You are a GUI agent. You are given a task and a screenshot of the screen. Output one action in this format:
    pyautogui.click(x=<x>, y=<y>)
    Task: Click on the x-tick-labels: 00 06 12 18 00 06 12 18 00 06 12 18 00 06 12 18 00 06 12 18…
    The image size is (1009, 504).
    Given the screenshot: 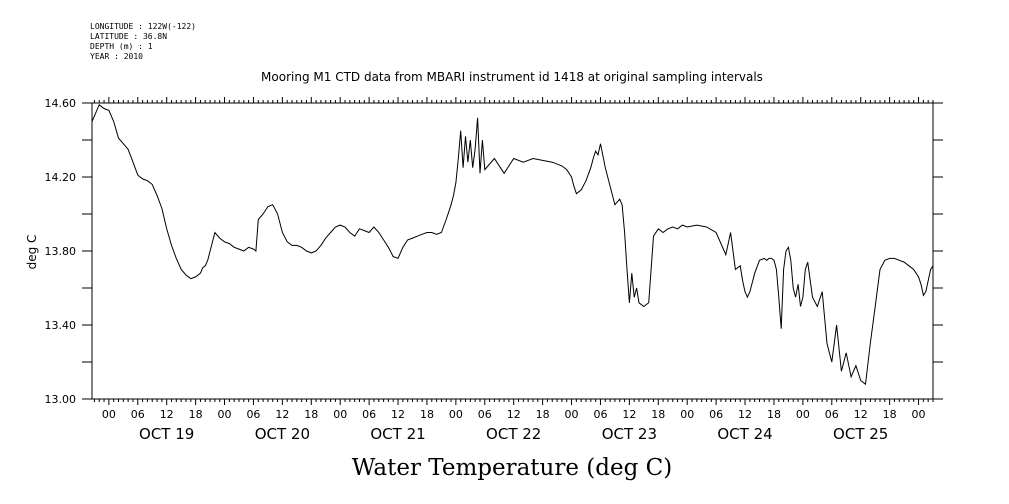 What is the action you would take?
    pyautogui.click(x=514, y=414)
    